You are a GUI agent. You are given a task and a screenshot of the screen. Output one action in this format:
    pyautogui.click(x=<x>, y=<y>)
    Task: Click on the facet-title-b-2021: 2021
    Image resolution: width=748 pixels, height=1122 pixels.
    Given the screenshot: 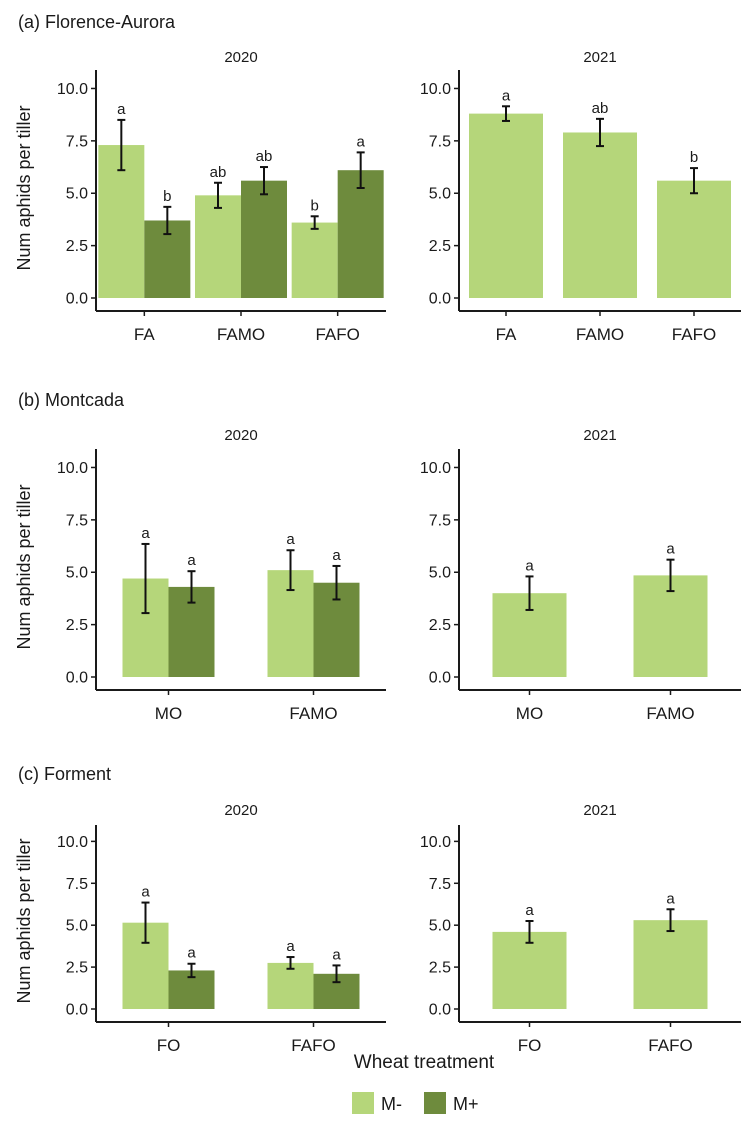 What is the action you would take?
    pyautogui.click(x=599, y=435)
    